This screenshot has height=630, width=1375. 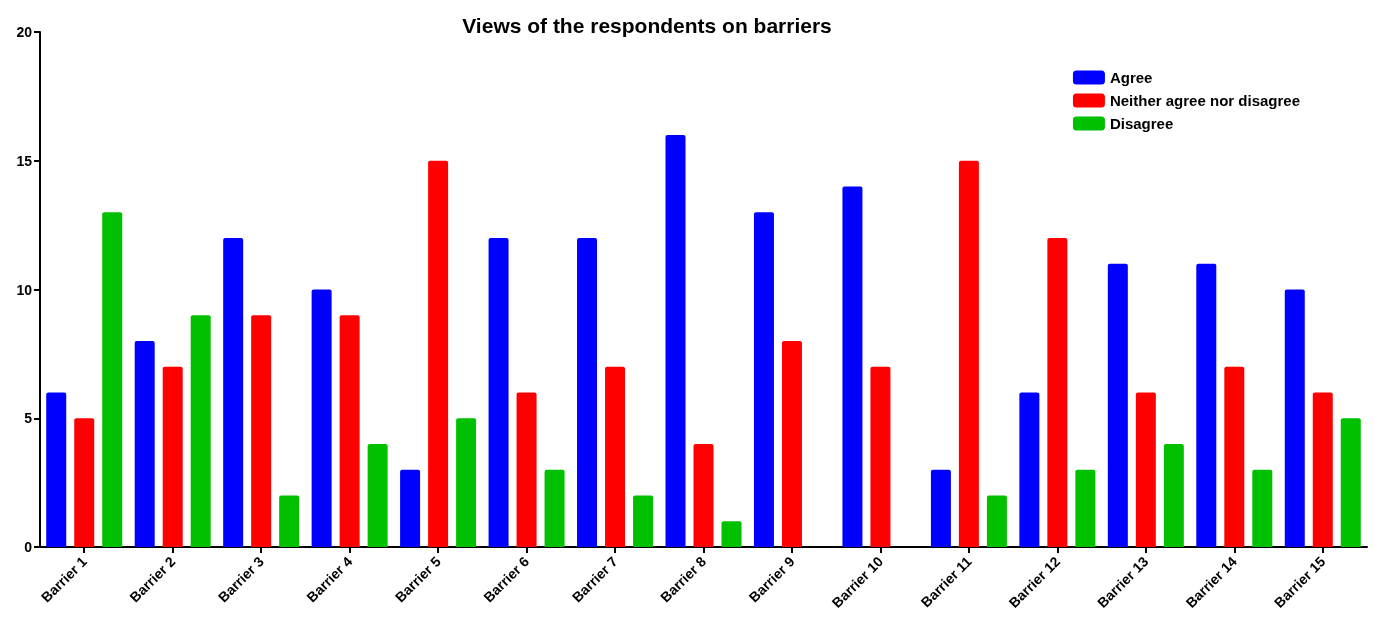 I want to click on legend-label: Disagree, so click(x=1141, y=123).